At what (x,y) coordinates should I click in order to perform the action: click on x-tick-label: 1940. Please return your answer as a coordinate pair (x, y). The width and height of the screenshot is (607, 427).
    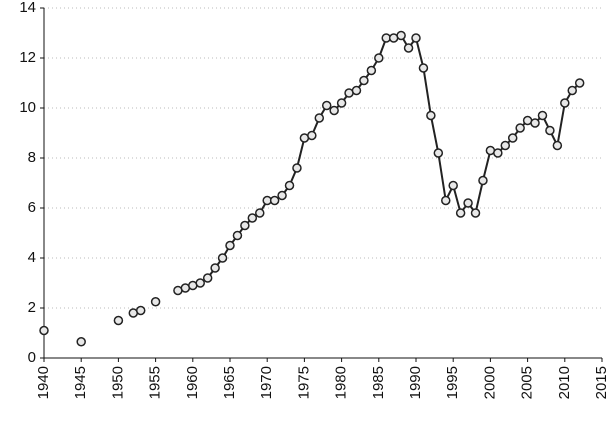
    Looking at the image, I should click on (43, 382).